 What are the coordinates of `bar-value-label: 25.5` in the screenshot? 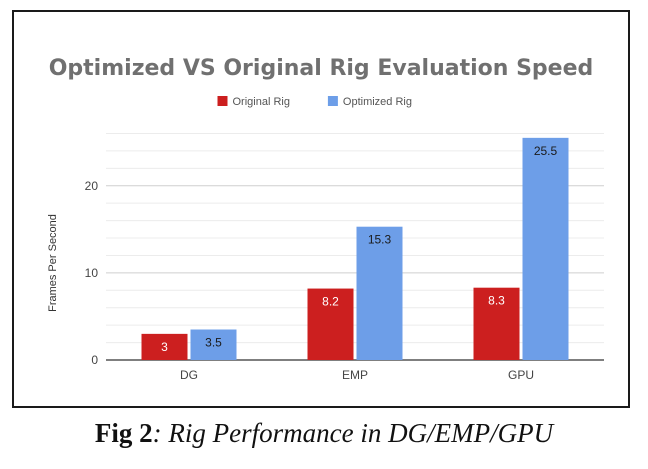 It's located at (546, 151).